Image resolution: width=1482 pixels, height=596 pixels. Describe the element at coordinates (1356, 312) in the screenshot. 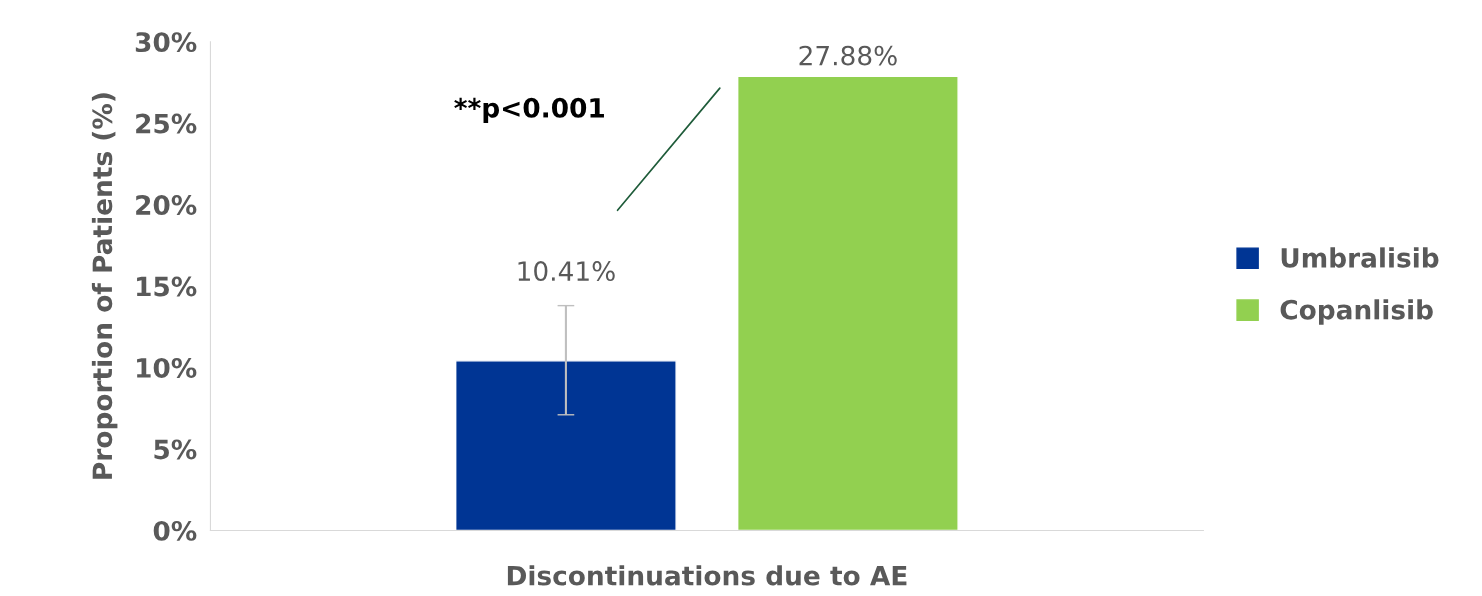

I see `legend-label: Copanlisib` at that location.